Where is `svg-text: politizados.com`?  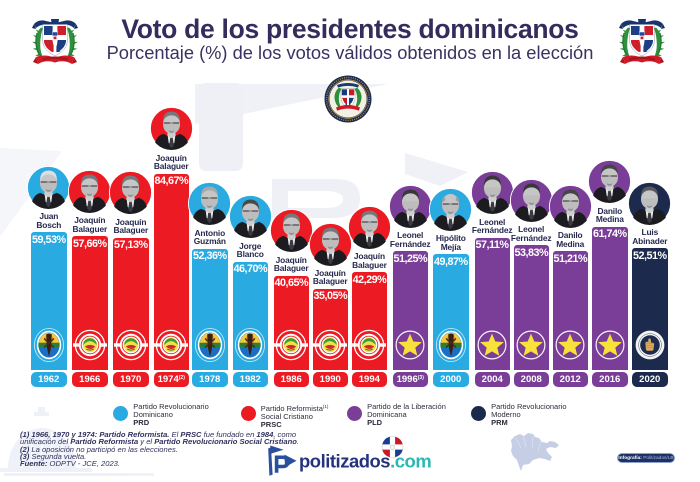
svg-text: politizados.com is located at coordinates (365, 461).